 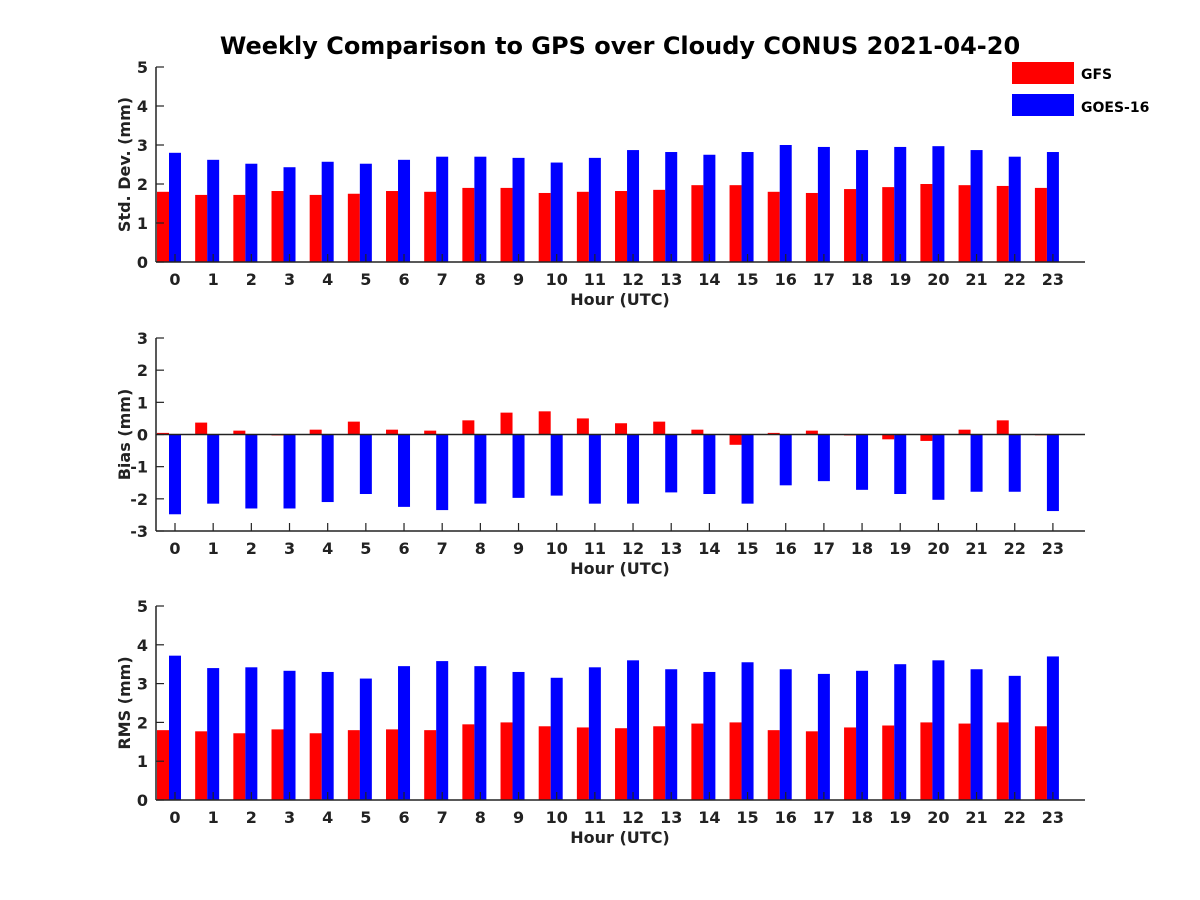 What do you see at coordinates (1115, 108) in the screenshot?
I see `legend-label-goes-16: GOES-16` at bounding box center [1115, 108].